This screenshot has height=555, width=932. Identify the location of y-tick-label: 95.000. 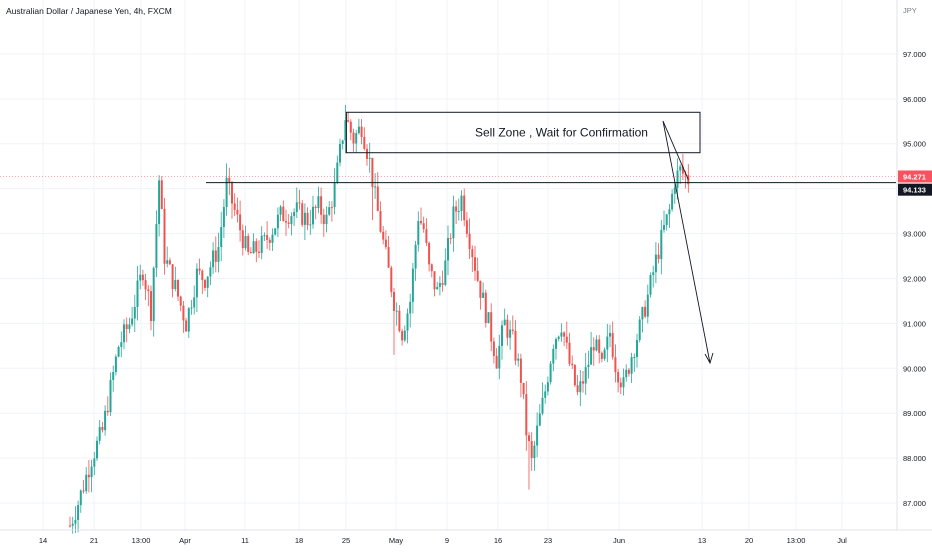
(914, 144).